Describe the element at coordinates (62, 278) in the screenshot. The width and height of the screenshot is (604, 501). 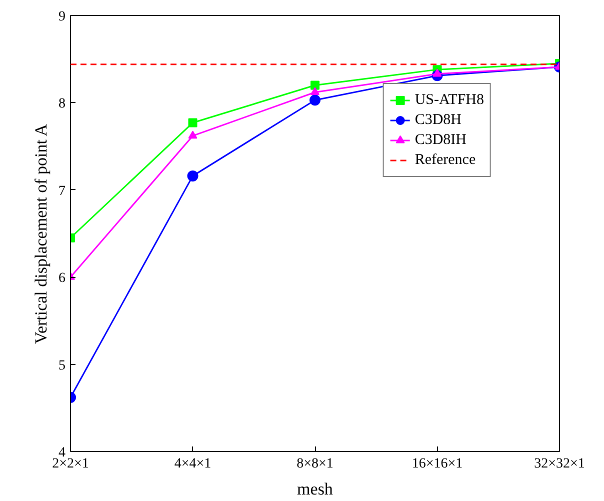
I see `y-tick-label: 6` at that location.